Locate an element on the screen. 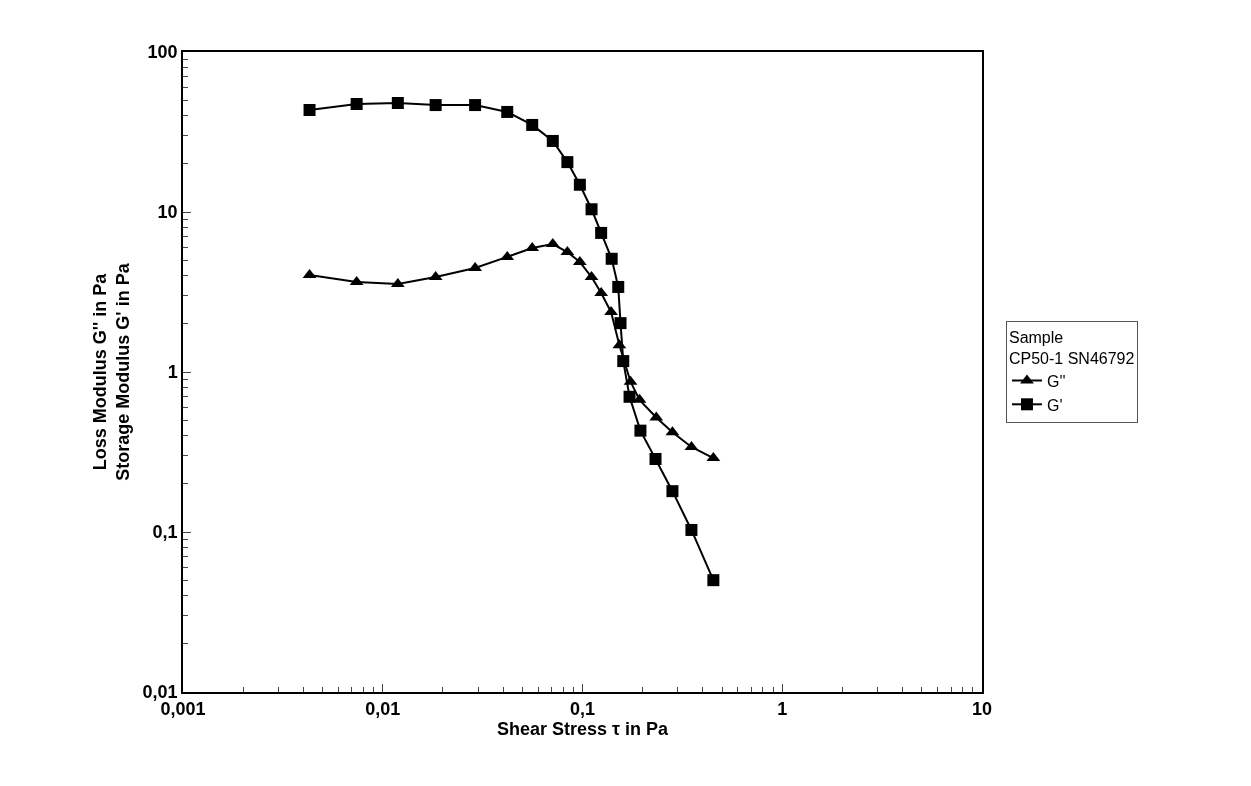 The width and height of the screenshot is (1251, 786). y-tick-label: 10 is located at coordinates (167, 212).